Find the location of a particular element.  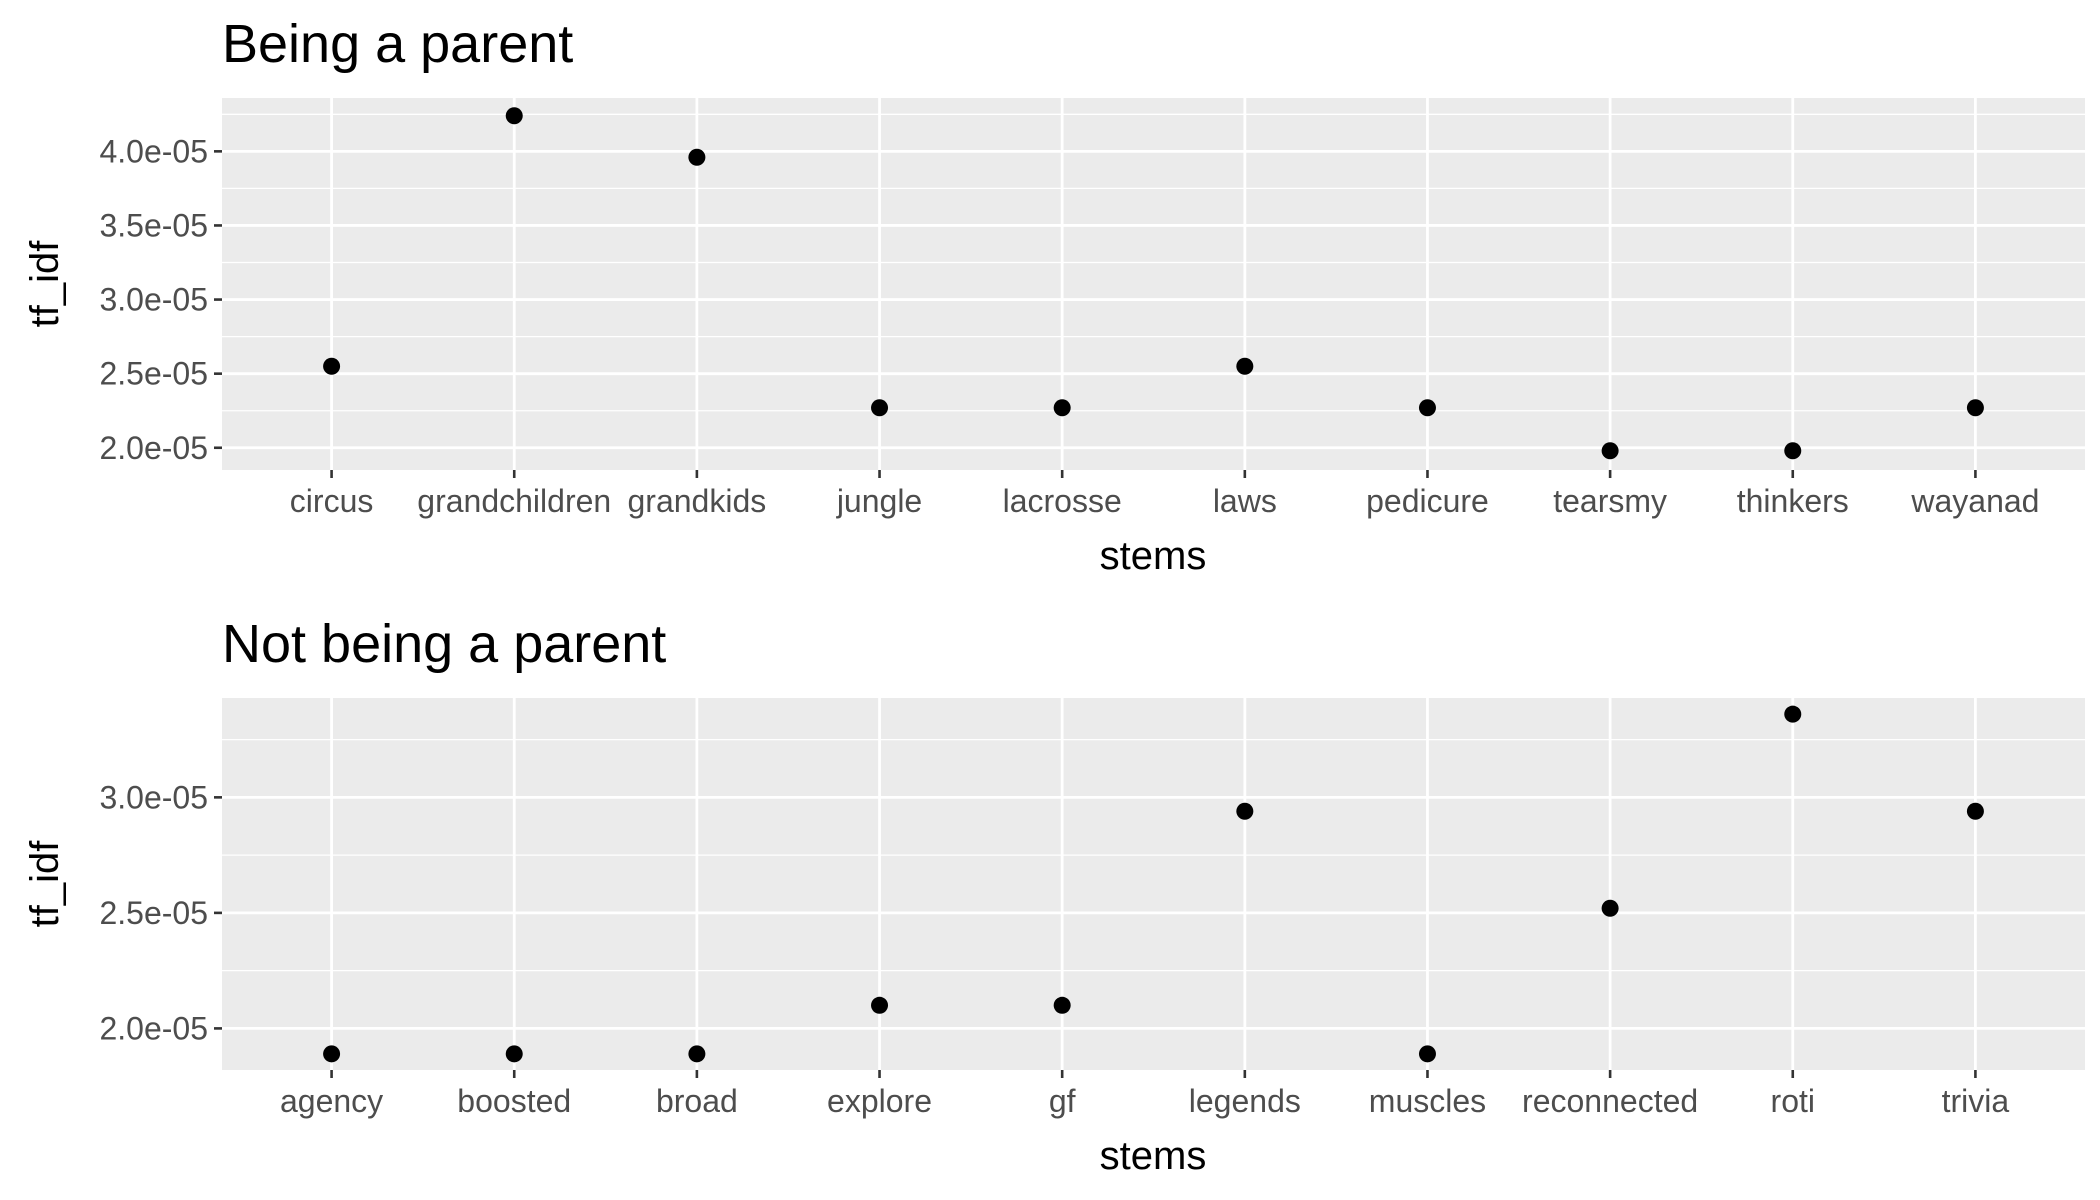

x-tick-label: broad is located at coordinates (697, 1101).